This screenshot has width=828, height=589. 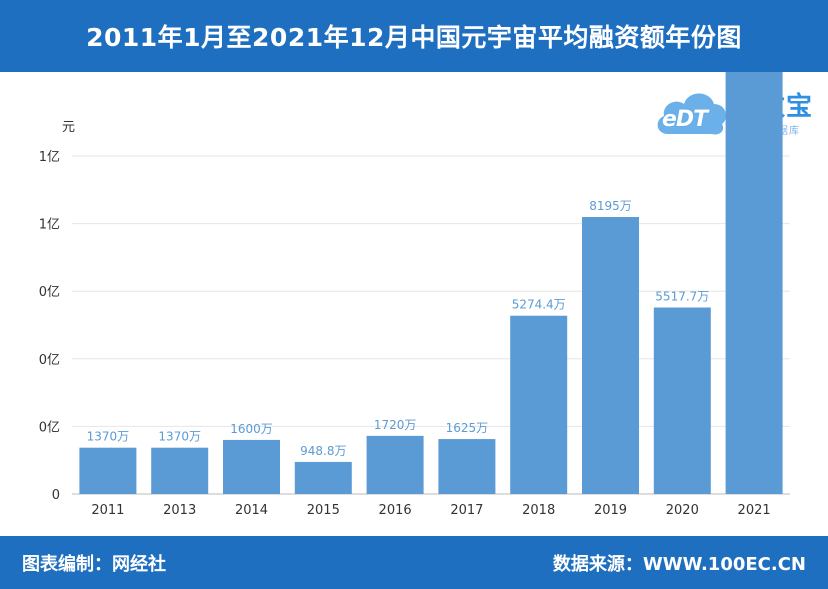 What do you see at coordinates (467, 428) in the screenshot?
I see `data-label: 1625万` at bounding box center [467, 428].